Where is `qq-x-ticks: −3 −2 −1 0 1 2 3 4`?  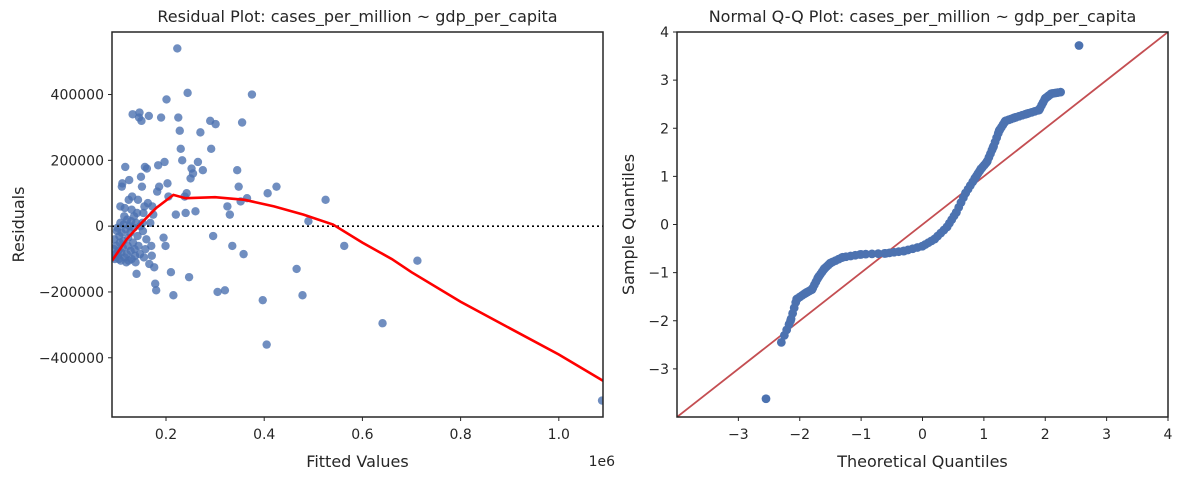
qq-x-ticks: −3 −2 −1 0 1 2 3 4 is located at coordinates (950, 430).